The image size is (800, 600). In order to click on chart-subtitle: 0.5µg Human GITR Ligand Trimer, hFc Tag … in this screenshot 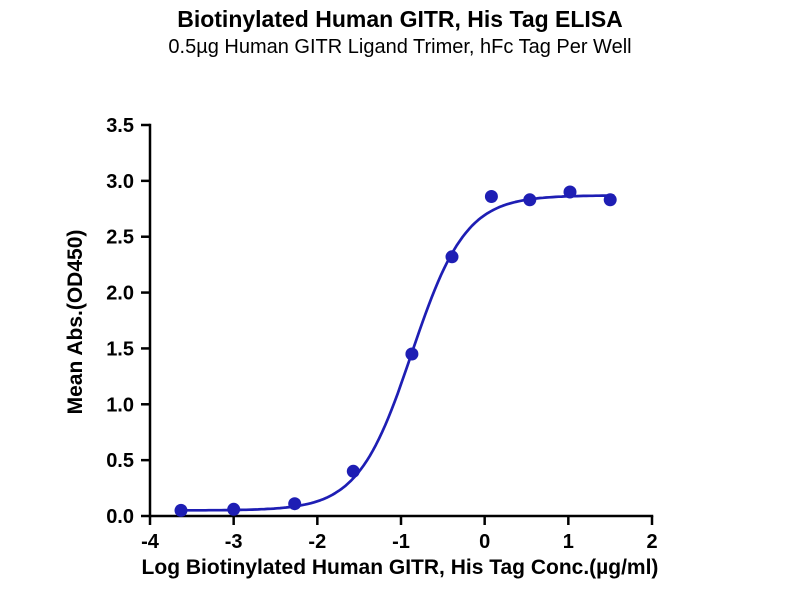, I will do `click(400, 47)`.